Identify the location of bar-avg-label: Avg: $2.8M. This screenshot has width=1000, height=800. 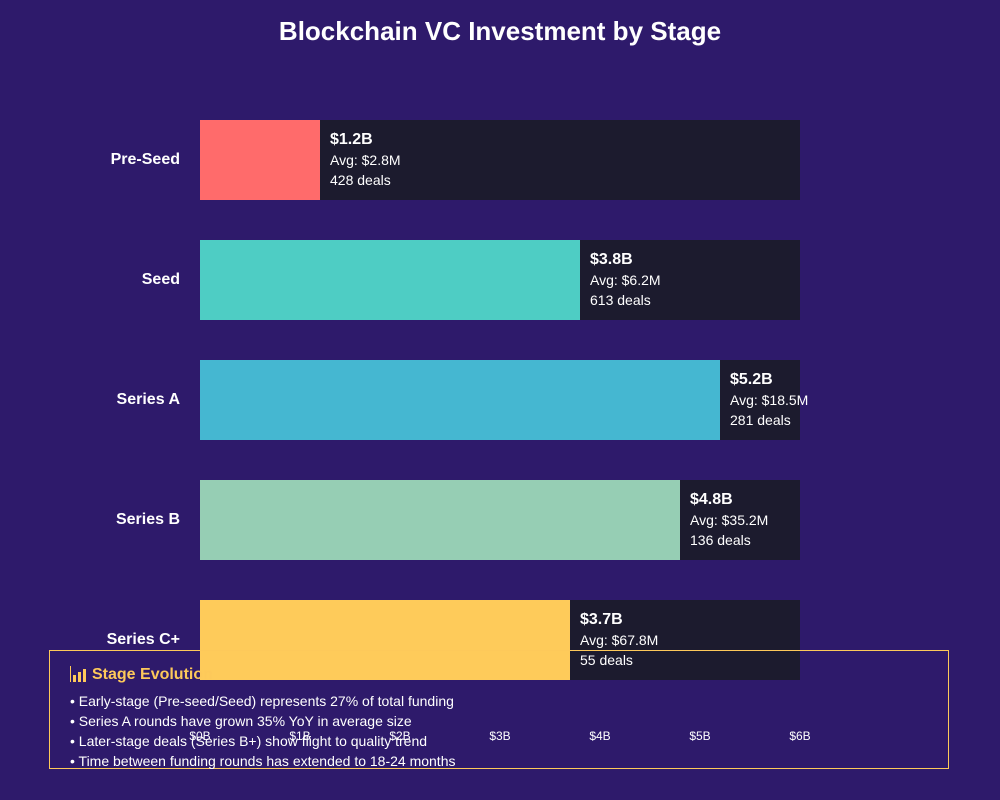
(365, 160).